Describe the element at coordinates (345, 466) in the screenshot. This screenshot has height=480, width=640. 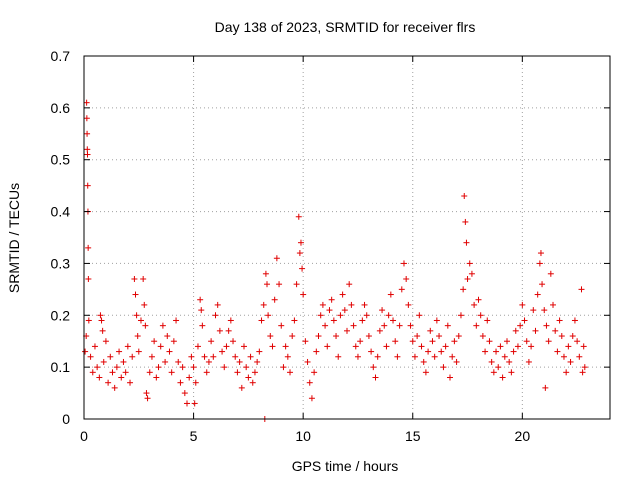
I see `x-axis-title: GPS time / hours` at that location.